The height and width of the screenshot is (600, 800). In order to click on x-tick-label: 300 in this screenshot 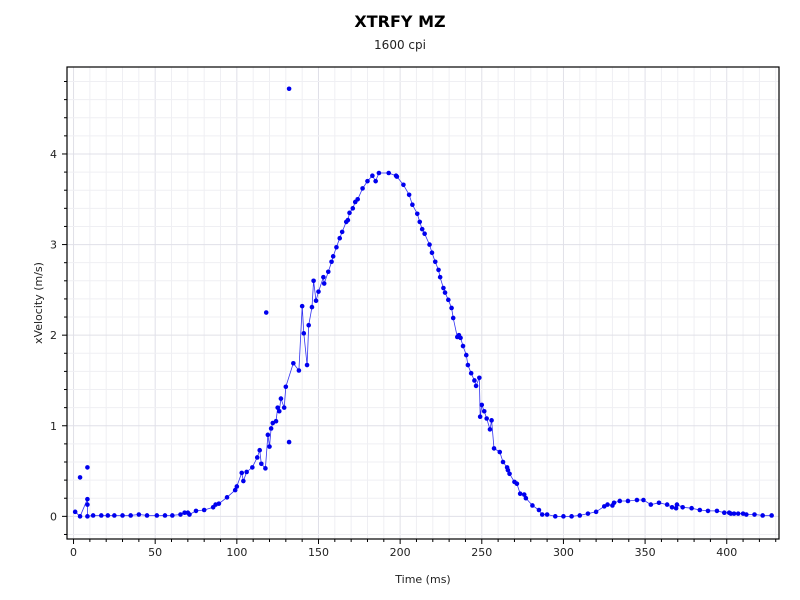, I will do `click(563, 552)`.